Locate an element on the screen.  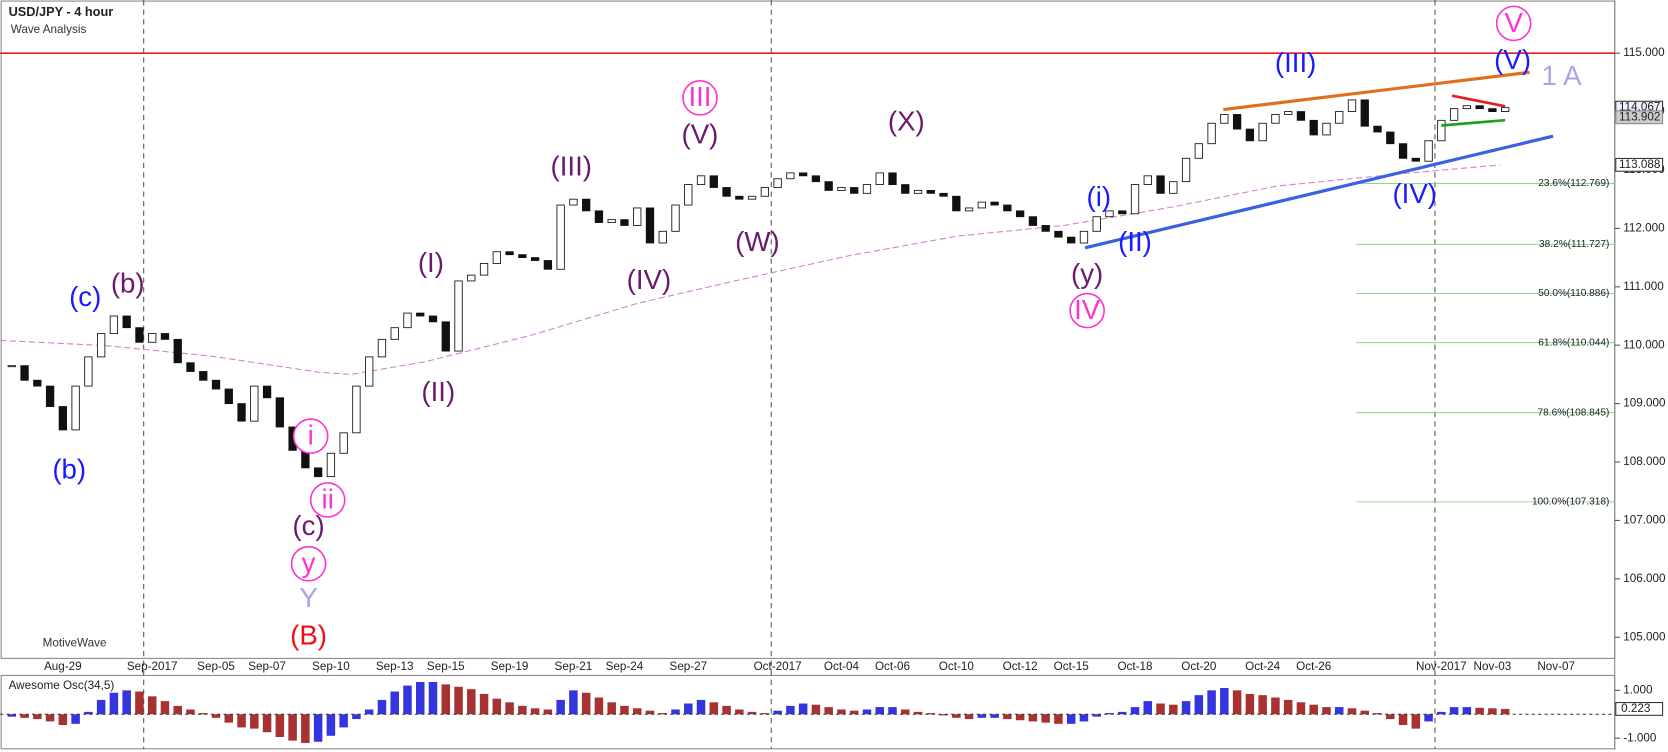
x-tick-label: Sep-05 is located at coordinates (216, 666).